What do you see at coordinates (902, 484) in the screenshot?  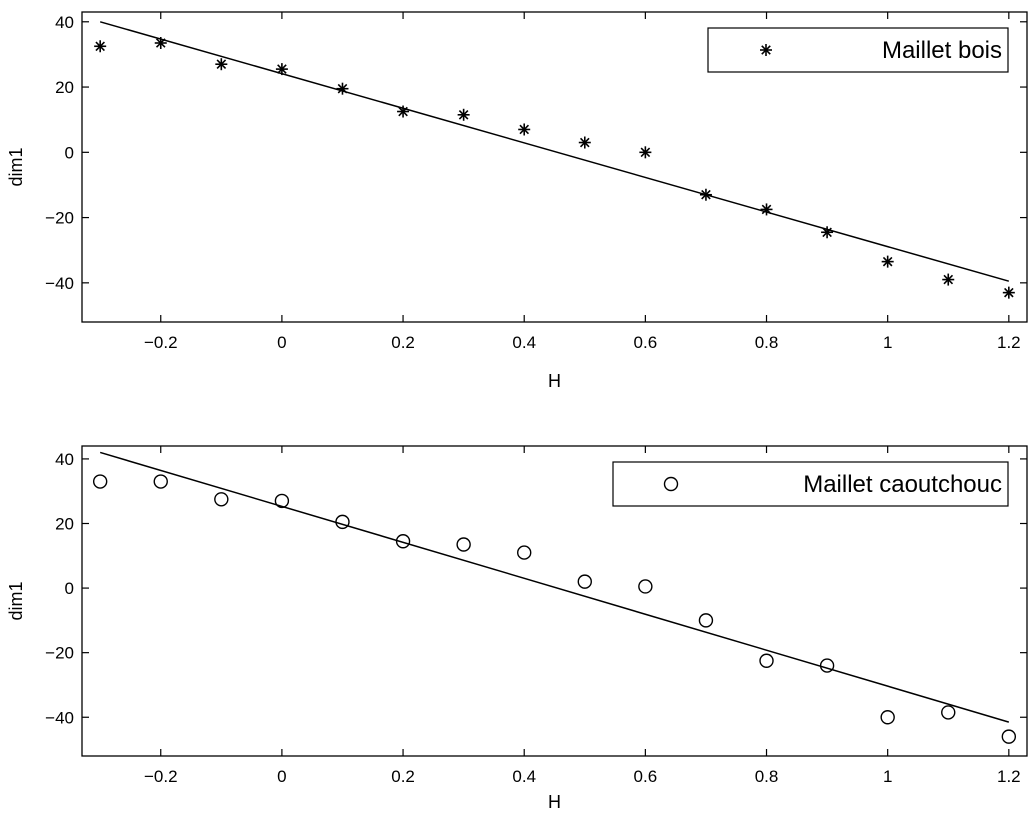 I see `legend-label: Maillet caoutchouc` at bounding box center [902, 484].